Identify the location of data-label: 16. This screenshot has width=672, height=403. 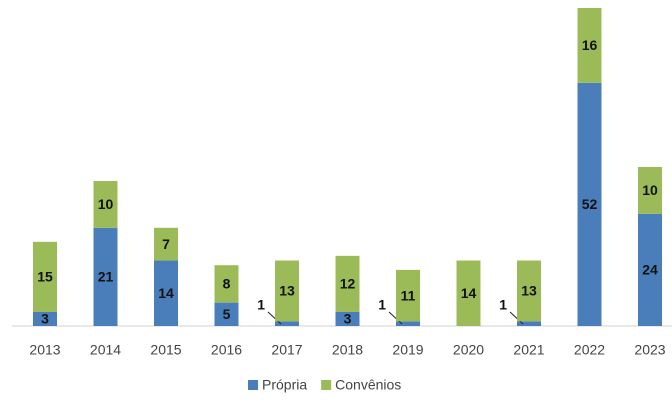
(590, 45).